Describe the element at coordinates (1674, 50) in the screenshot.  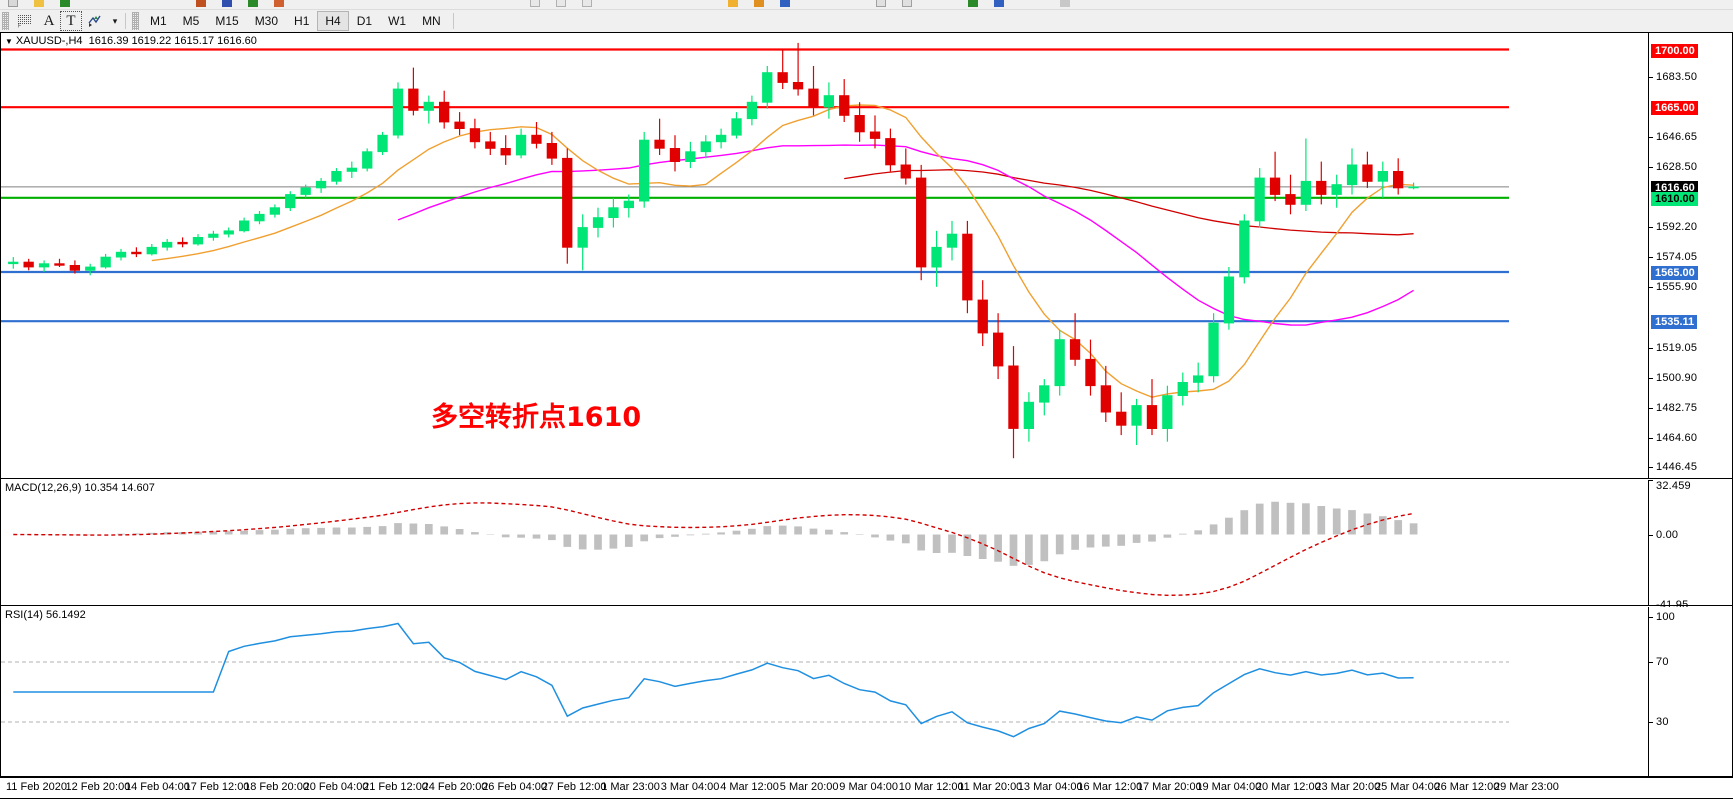
I see `price-tag-1700.00: 1700.00` at that location.